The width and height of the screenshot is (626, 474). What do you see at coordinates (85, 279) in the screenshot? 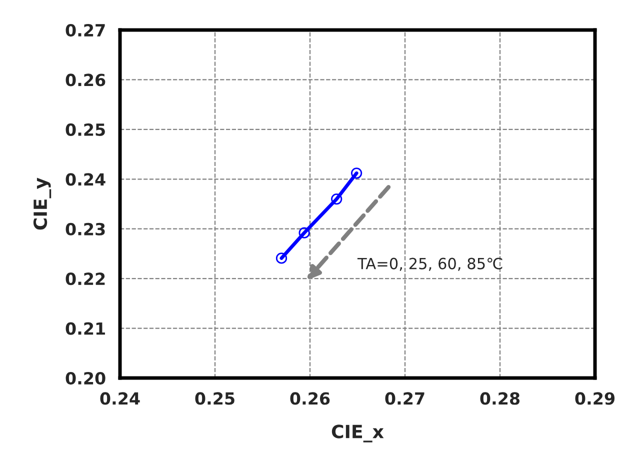
I see `y-tick-label: 0.22` at bounding box center [85, 279].